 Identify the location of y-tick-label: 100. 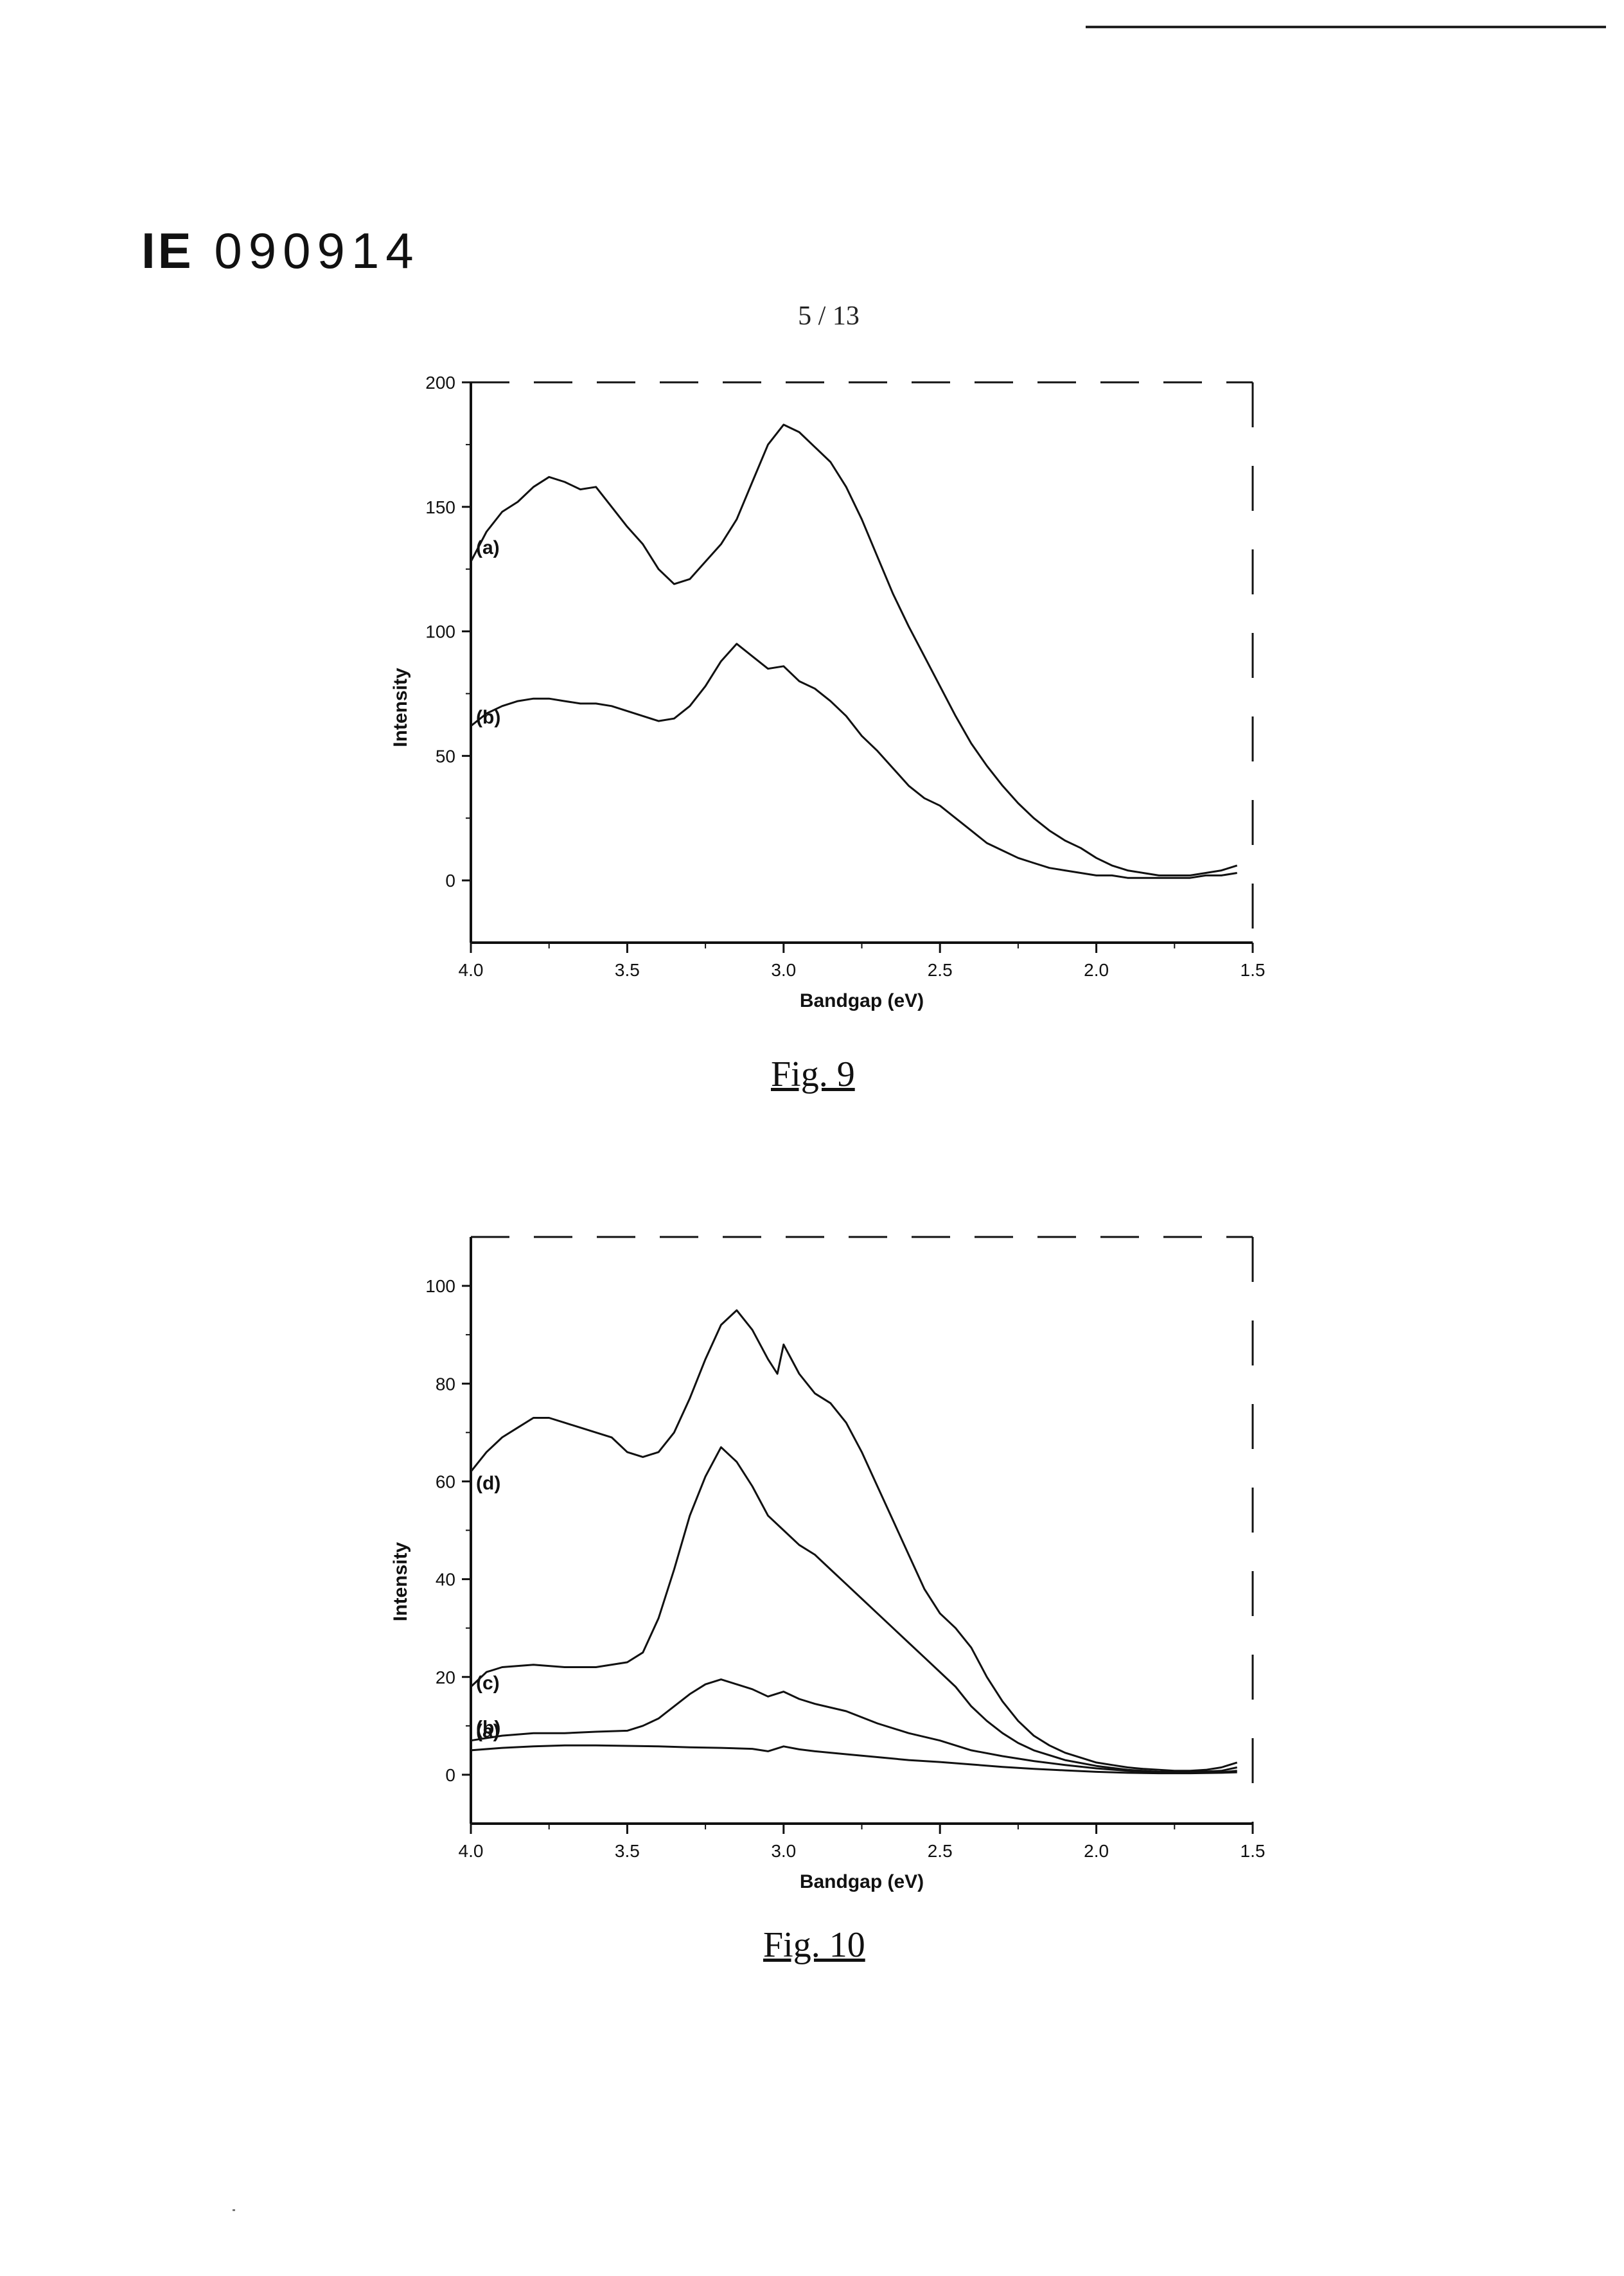
(440, 1286).